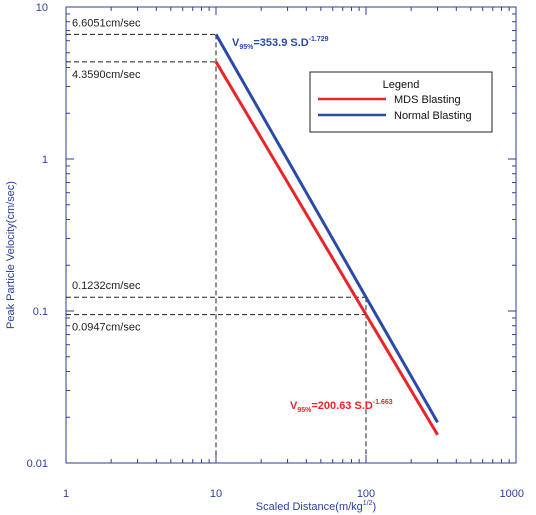 Image resolution: width=536 pixels, height=515 pixels. Describe the element at coordinates (42, 8) in the screenshot. I see `y-tick-label: 10` at that location.